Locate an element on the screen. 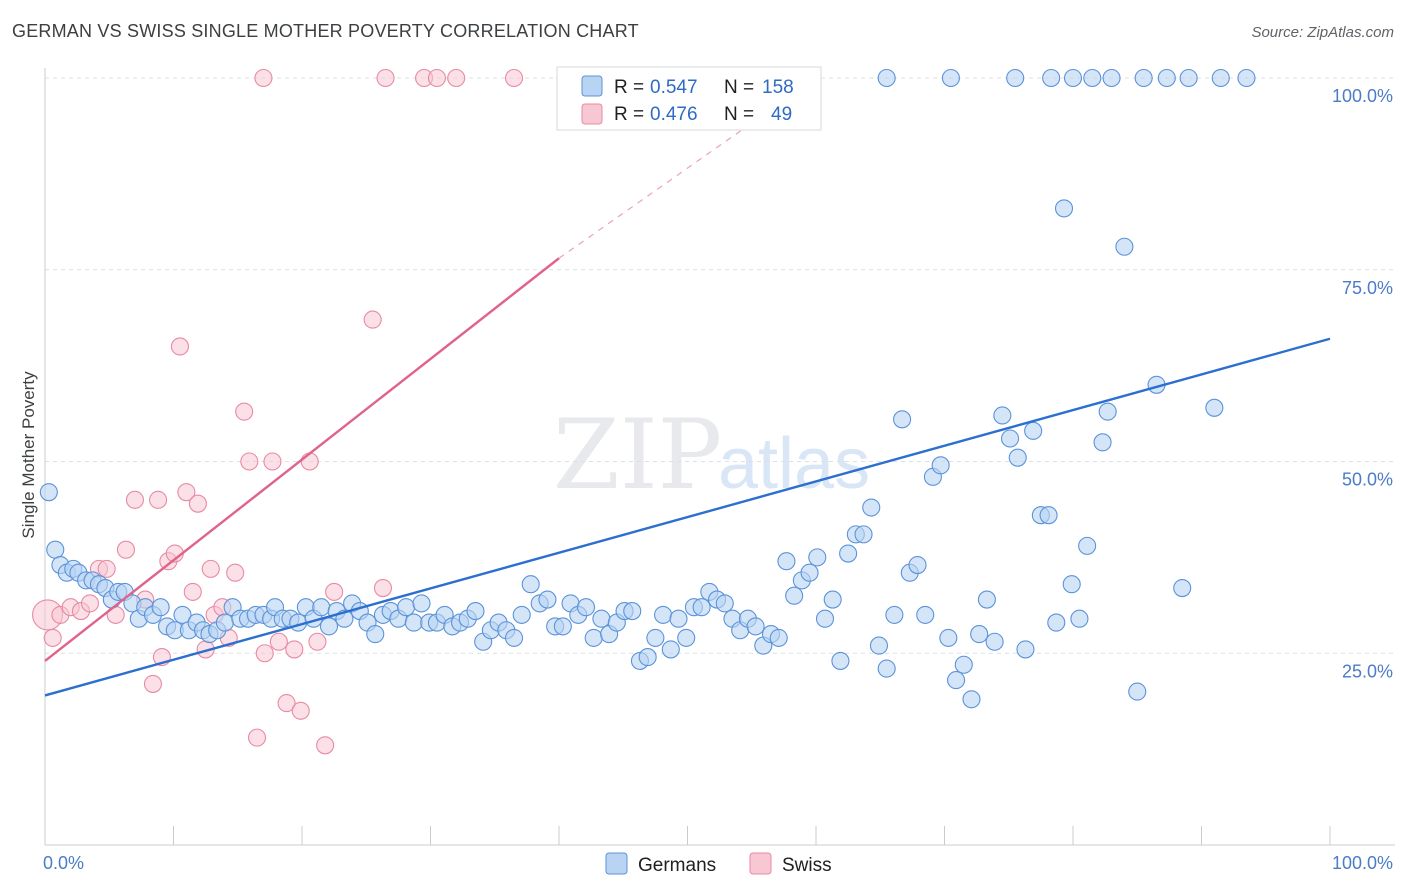 The image size is (1406, 892). legend-swiss-label: Swiss is located at coordinates (807, 865).